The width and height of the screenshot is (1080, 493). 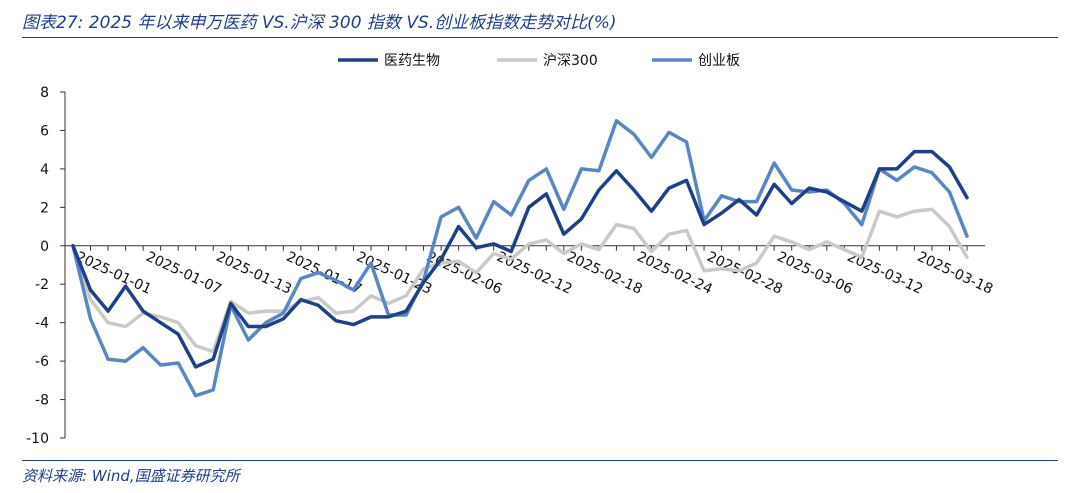 What do you see at coordinates (44, 131) in the screenshot?
I see `y-tick-label: 6` at bounding box center [44, 131].